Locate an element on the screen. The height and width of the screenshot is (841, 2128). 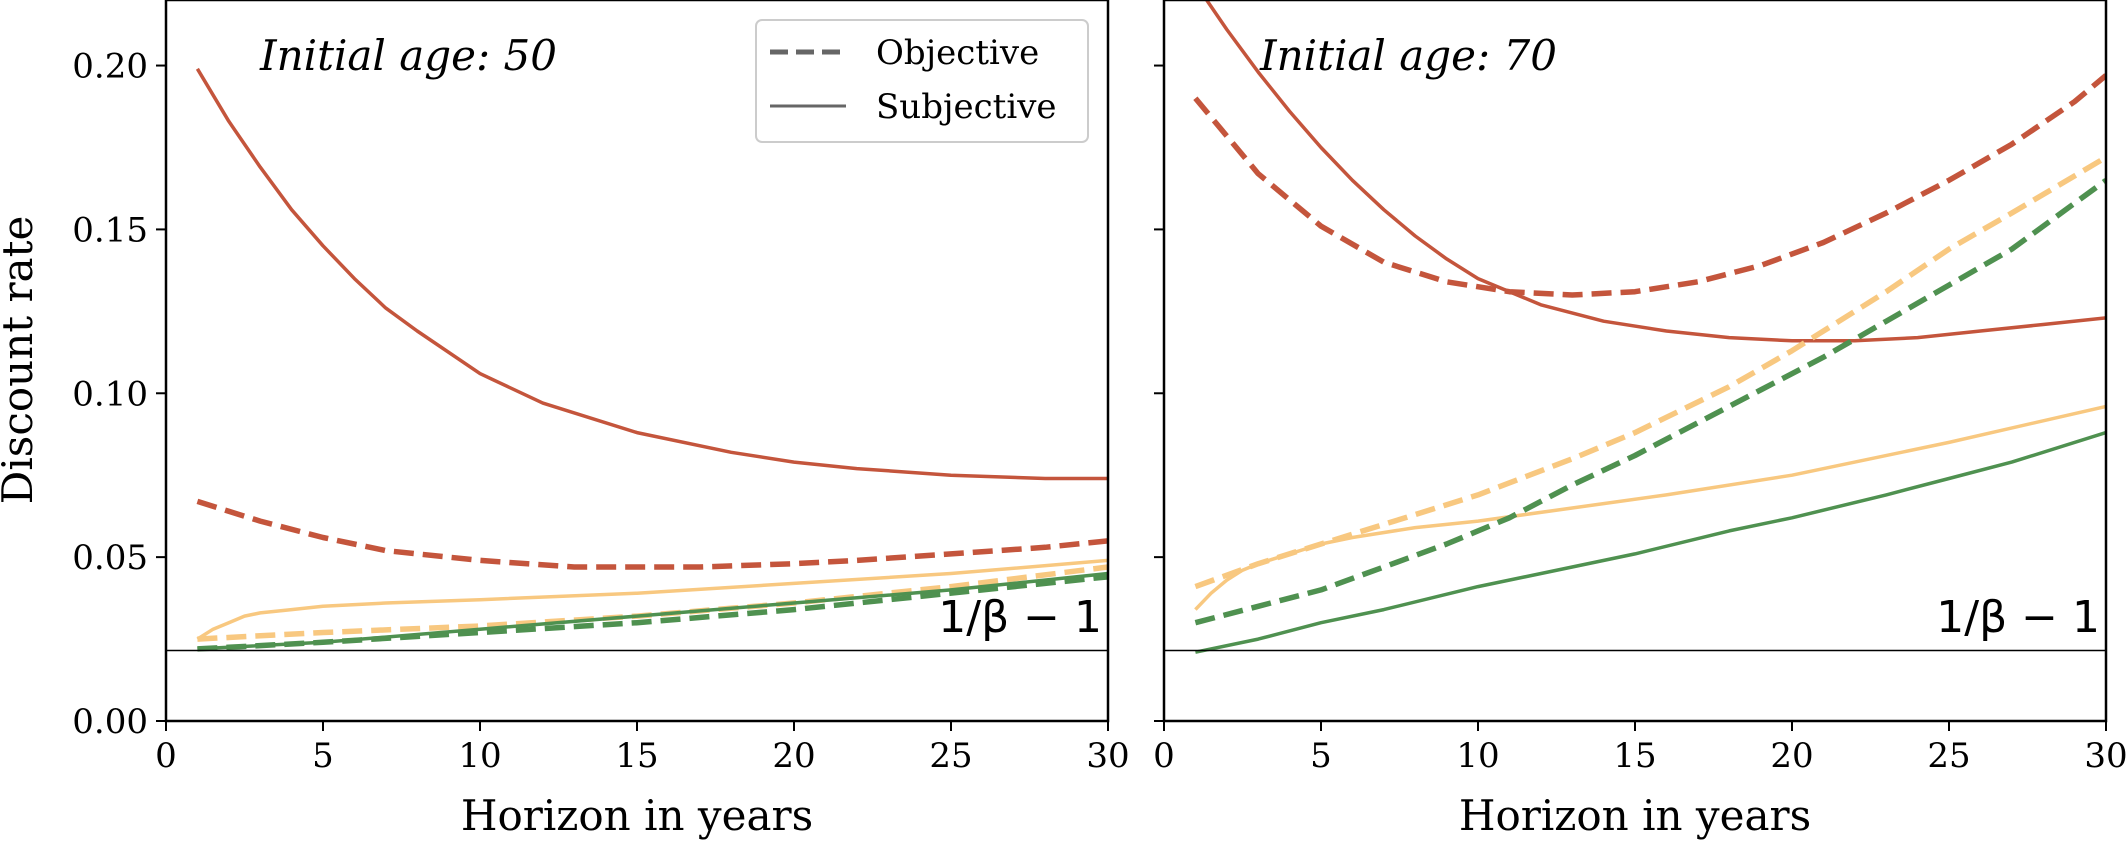
x-axis-label-age-70: Horizon in years is located at coordinates (1635, 815).